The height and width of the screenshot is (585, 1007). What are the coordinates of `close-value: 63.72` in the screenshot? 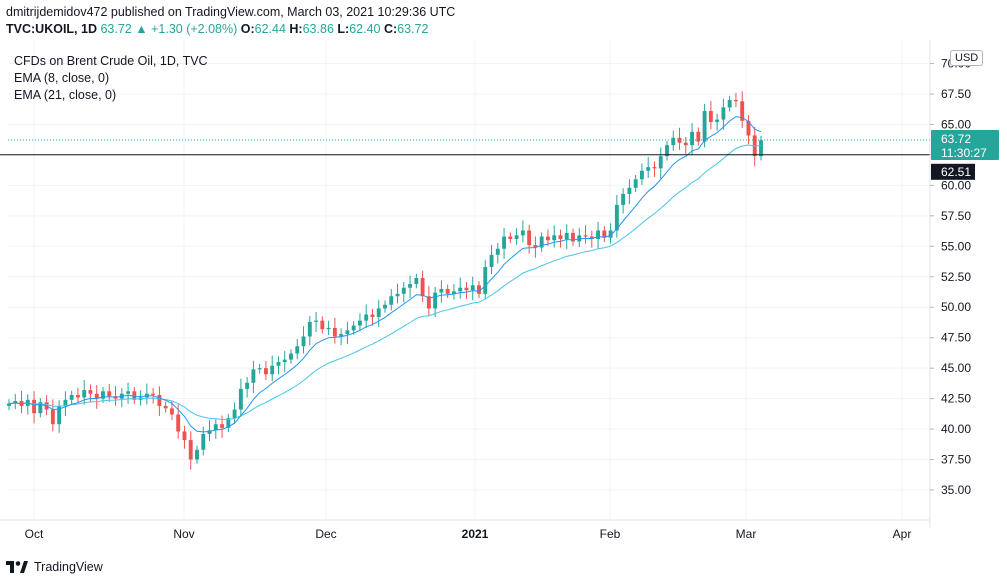 It's located at (413, 29).